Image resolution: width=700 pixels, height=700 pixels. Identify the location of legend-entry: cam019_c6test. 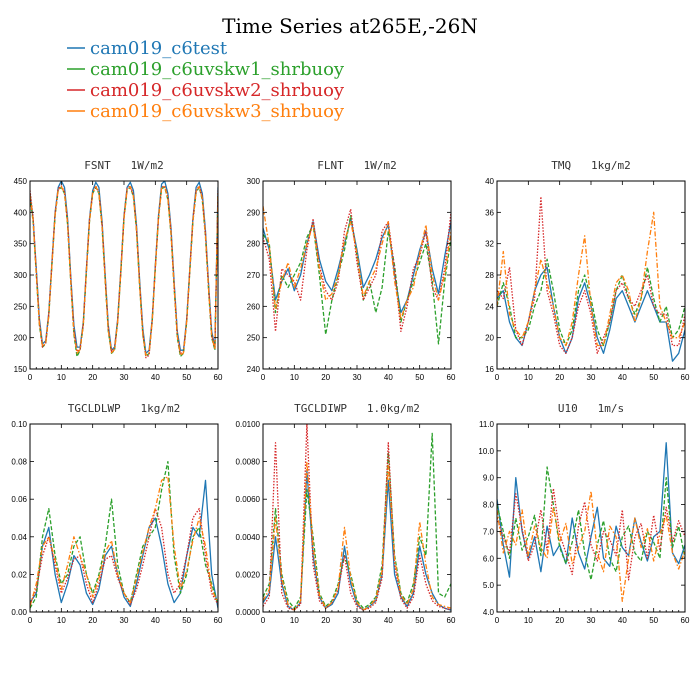
(147, 48).